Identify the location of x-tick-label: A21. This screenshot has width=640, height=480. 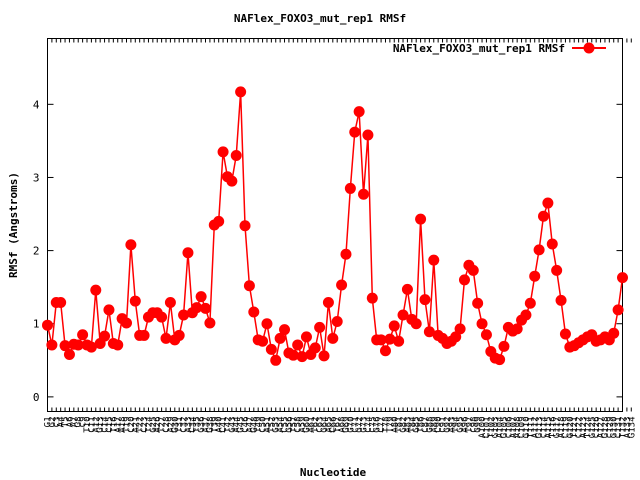
(136, 425).